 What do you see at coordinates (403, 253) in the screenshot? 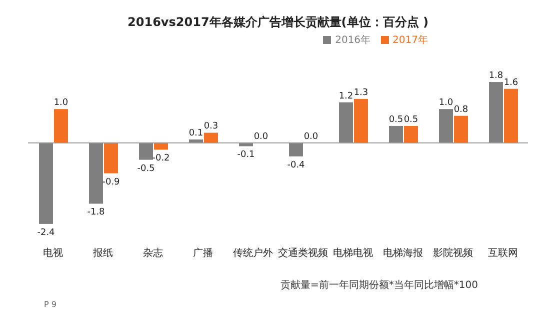
I see `x-tick-label: 电梯海报` at bounding box center [403, 253].